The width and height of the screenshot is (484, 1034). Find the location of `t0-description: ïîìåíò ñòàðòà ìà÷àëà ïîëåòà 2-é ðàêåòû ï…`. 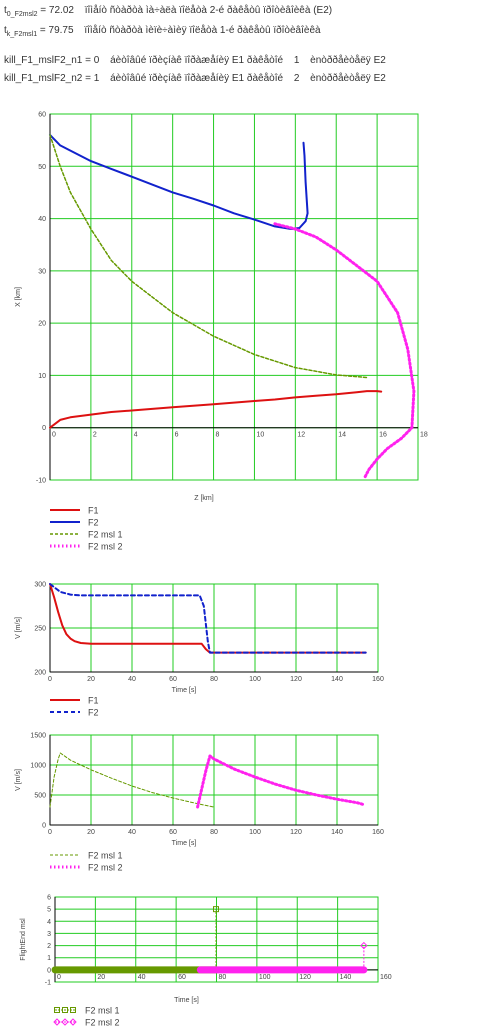

t0-description: ïîìåíò ñòàðòà ìà÷àëà ïîëåòà 2-é ðàêåòû ï… is located at coordinates (208, 10).